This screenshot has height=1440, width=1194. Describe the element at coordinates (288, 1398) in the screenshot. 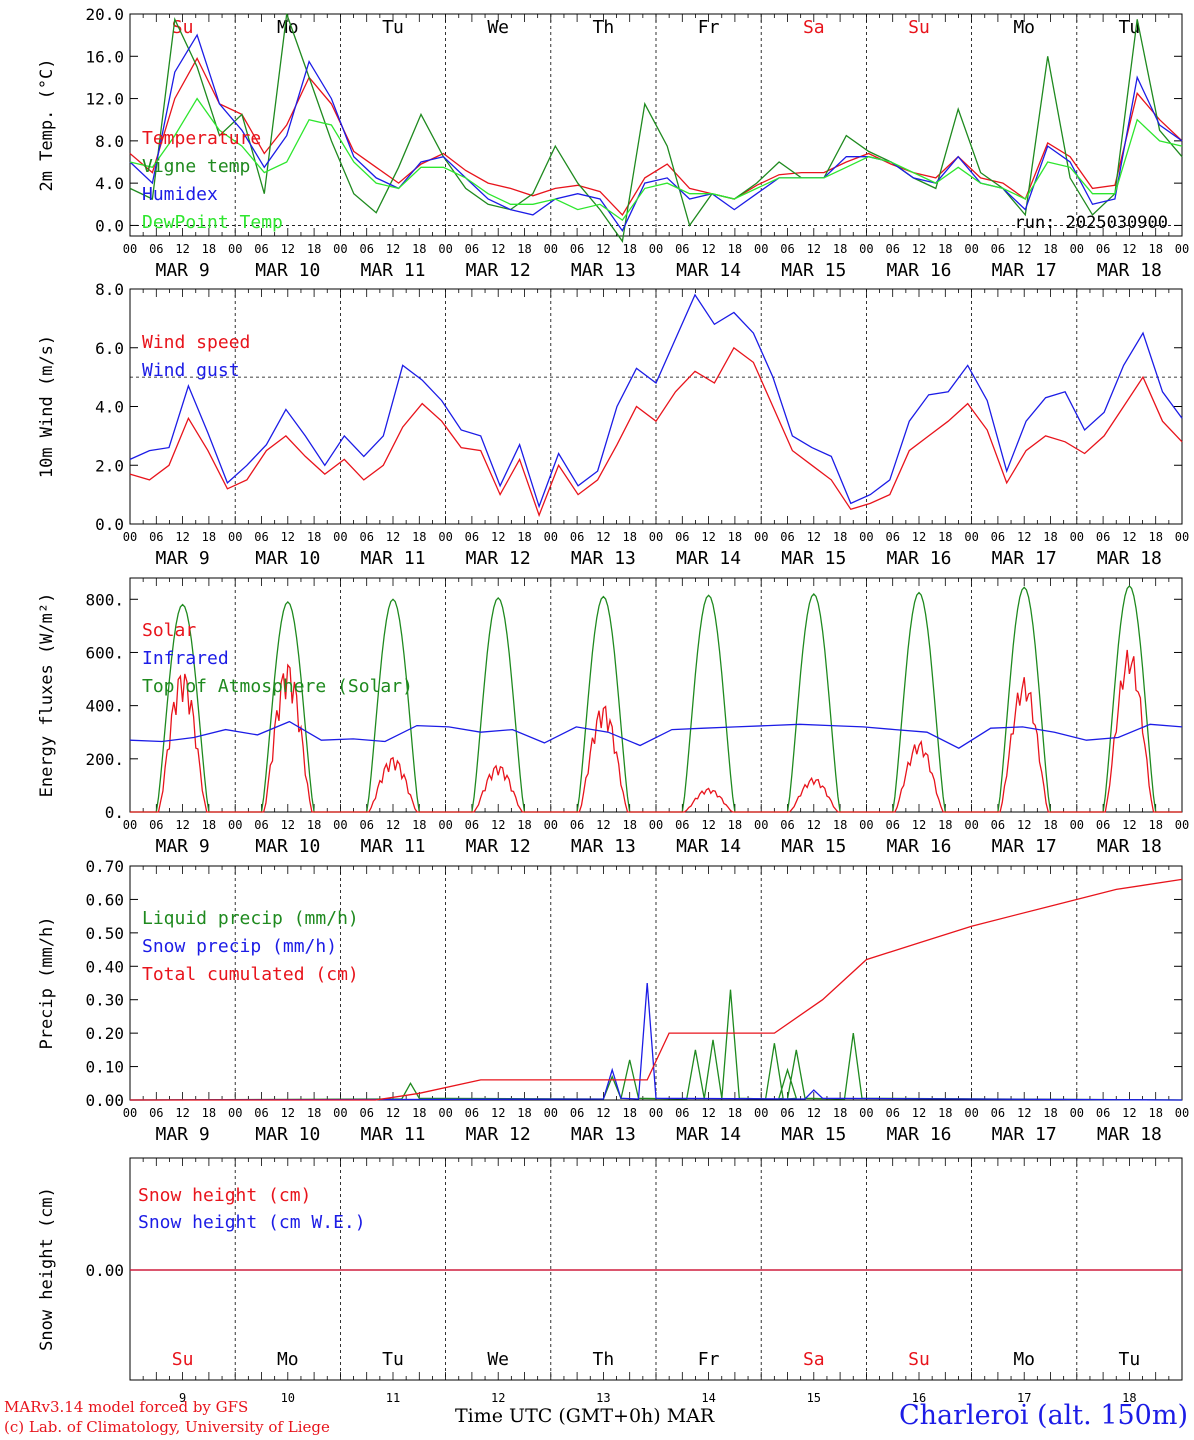

I see `day-number-label: 10` at that location.